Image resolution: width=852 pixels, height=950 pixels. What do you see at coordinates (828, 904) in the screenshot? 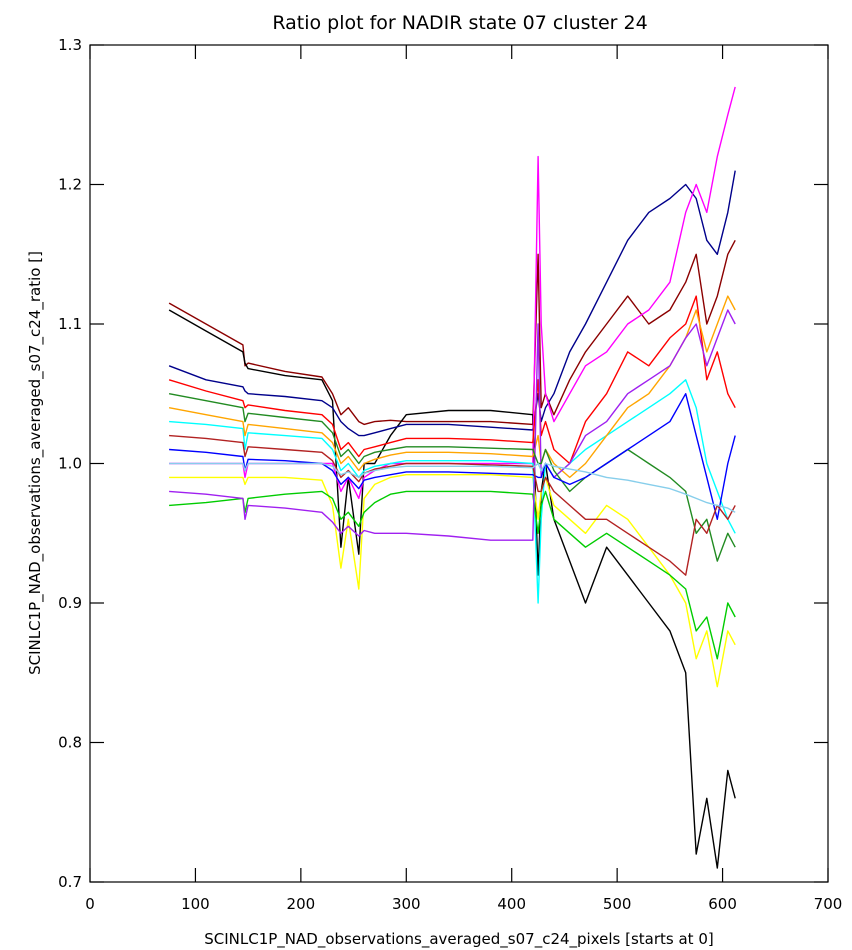
I see `x-tick-label-7: 700` at bounding box center [828, 904].